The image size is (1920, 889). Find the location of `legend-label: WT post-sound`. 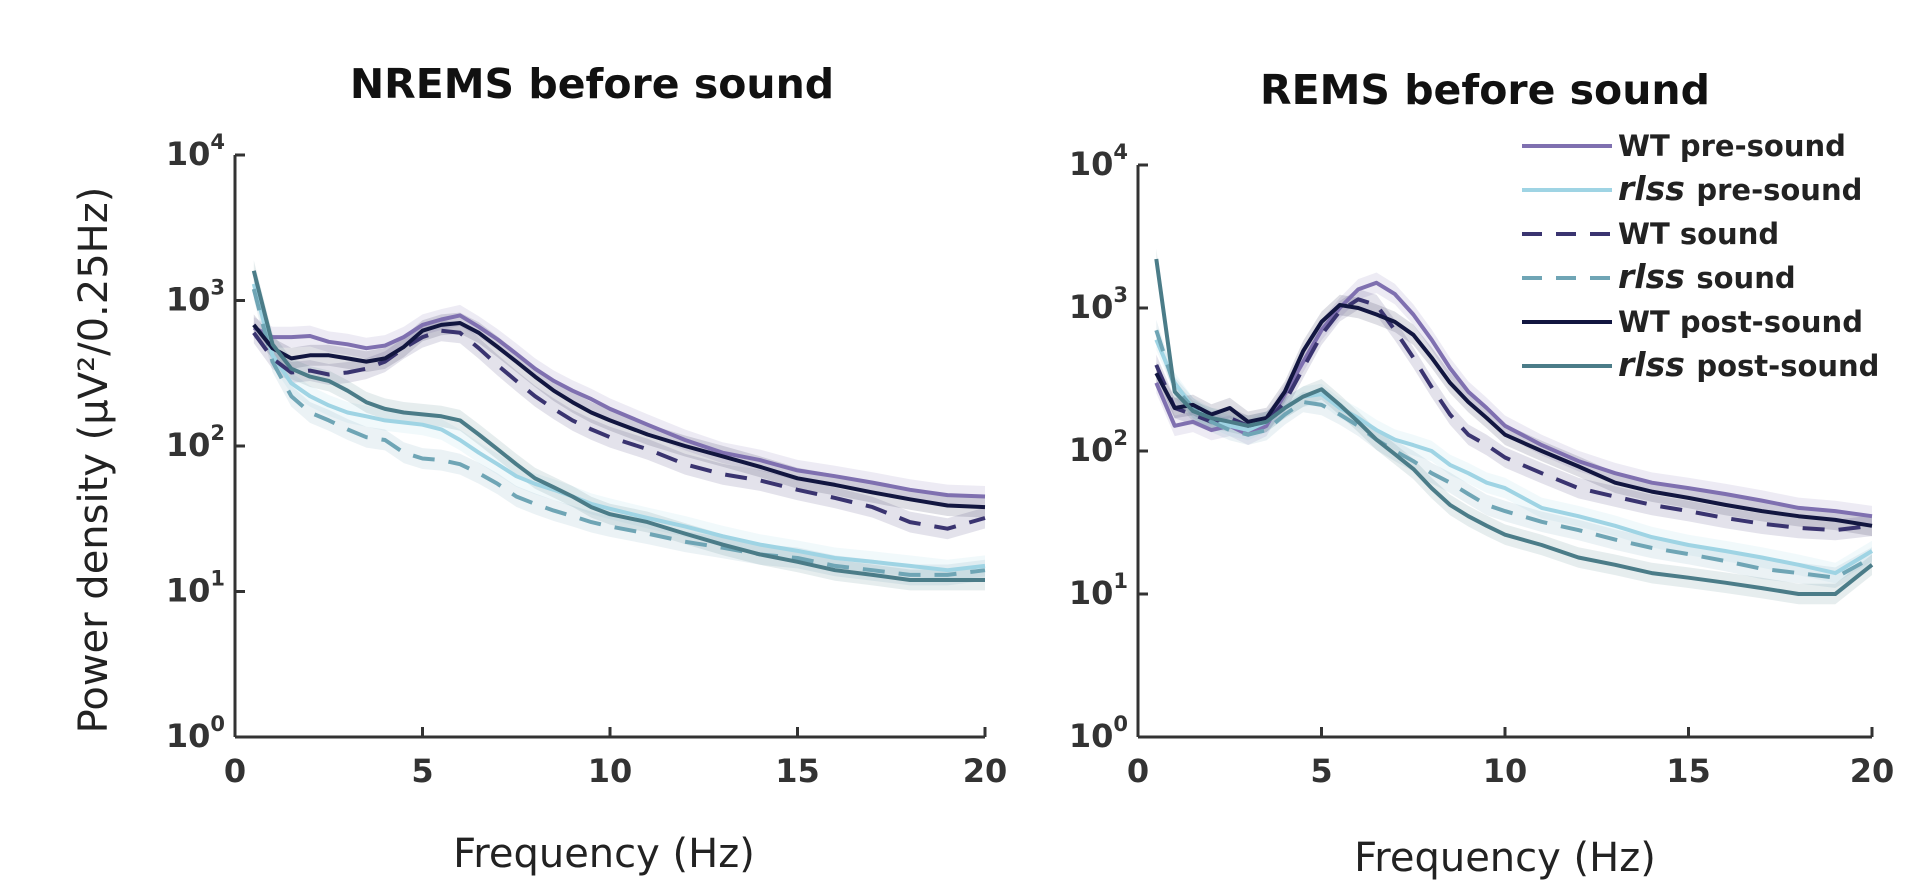

legend-label: WT post-sound is located at coordinates (1740, 322).